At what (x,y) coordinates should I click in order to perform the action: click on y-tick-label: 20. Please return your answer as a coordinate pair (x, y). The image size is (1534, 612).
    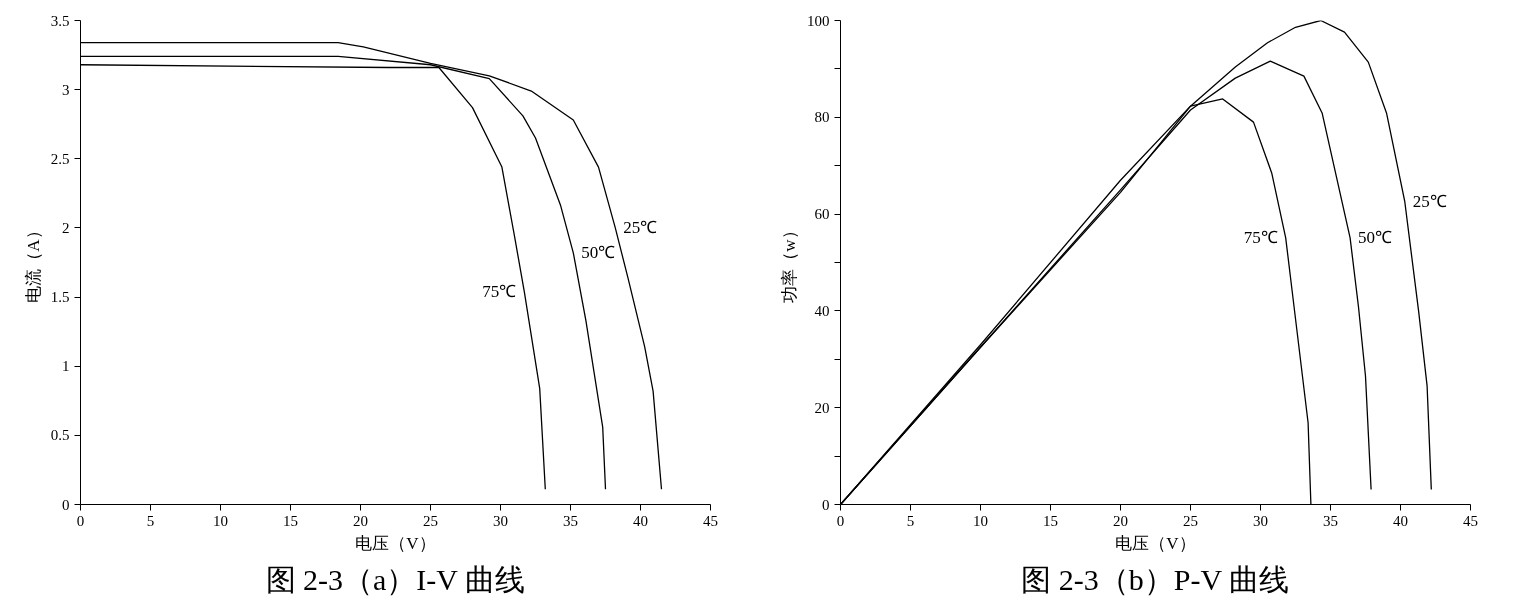
    Looking at the image, I should click on (822, 407).